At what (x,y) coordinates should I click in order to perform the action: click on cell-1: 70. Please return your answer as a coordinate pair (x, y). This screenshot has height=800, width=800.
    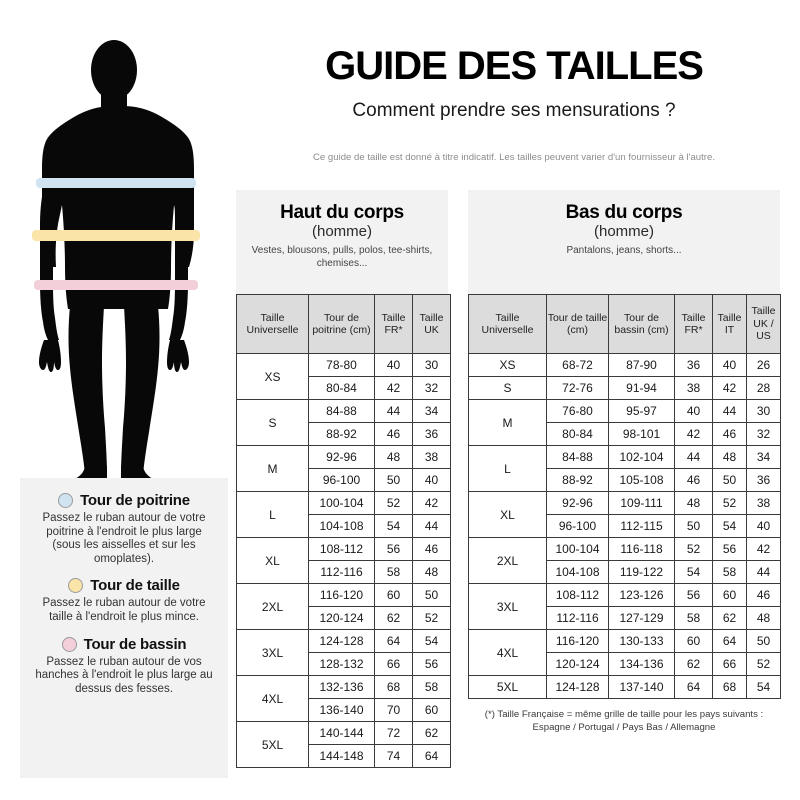
    Looking at the image, I should click on (393, 710).